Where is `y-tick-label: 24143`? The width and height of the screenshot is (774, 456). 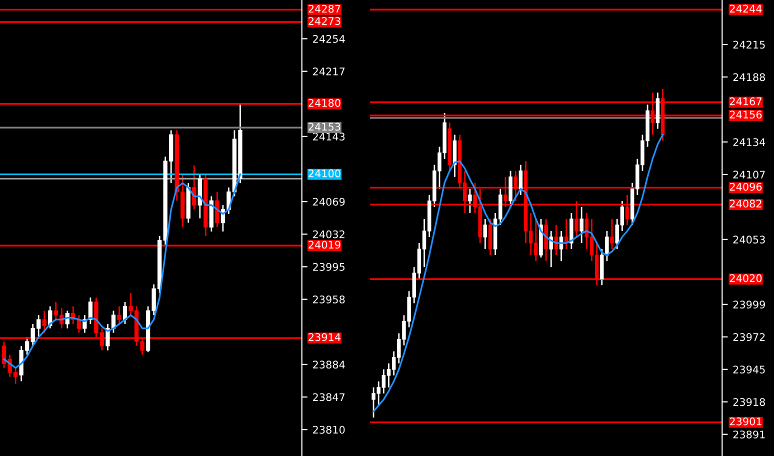 y-tick-label: 24143 is located at coordinates (329, 136).